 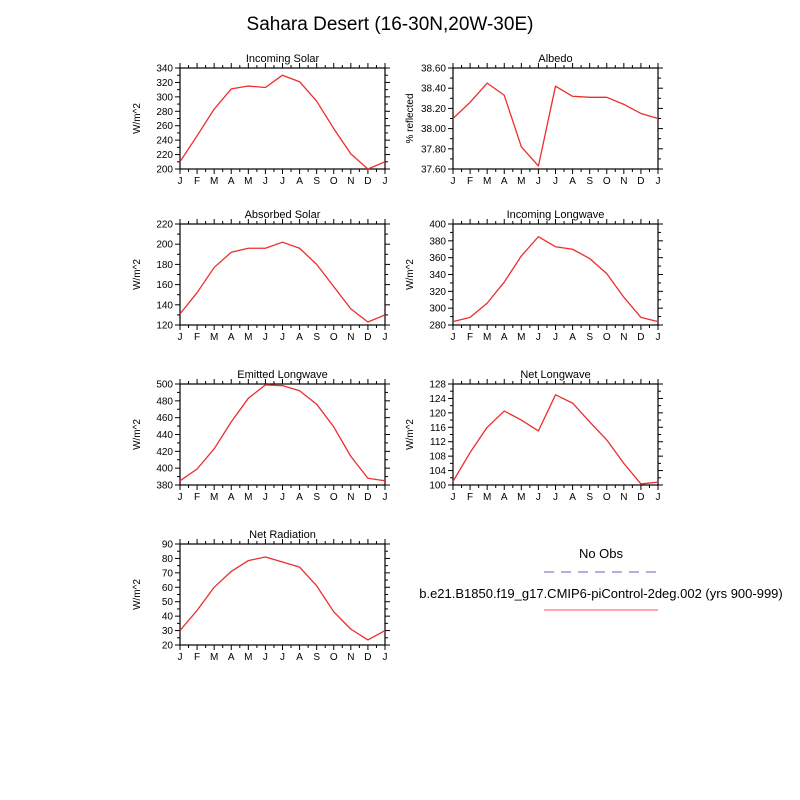 What do you see at coordinates (438, 442) in the screenshot?
I see `y-tick-label: 112` at bounding box center [438, 442].